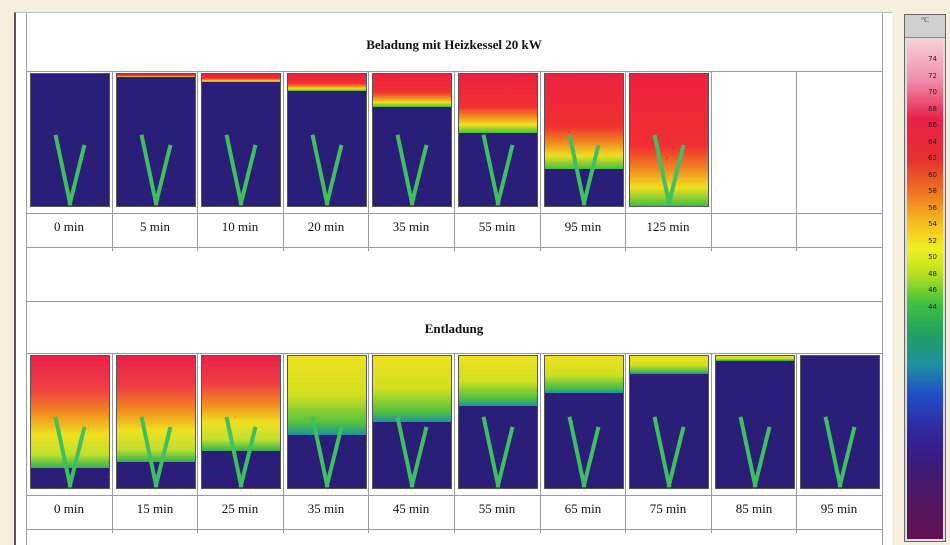 The width and height of the screenshot is (950, 545). I want to click on charging-time-label: 20 min, so click(326, 226).